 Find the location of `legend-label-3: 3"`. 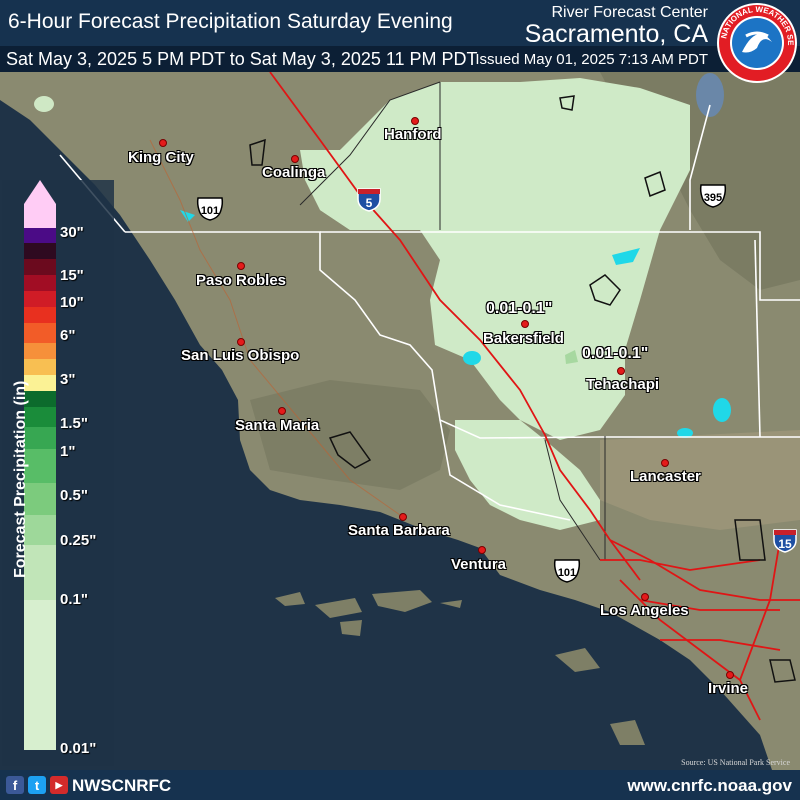

legend-label-3: 3" is located at coordinates (68, 379).